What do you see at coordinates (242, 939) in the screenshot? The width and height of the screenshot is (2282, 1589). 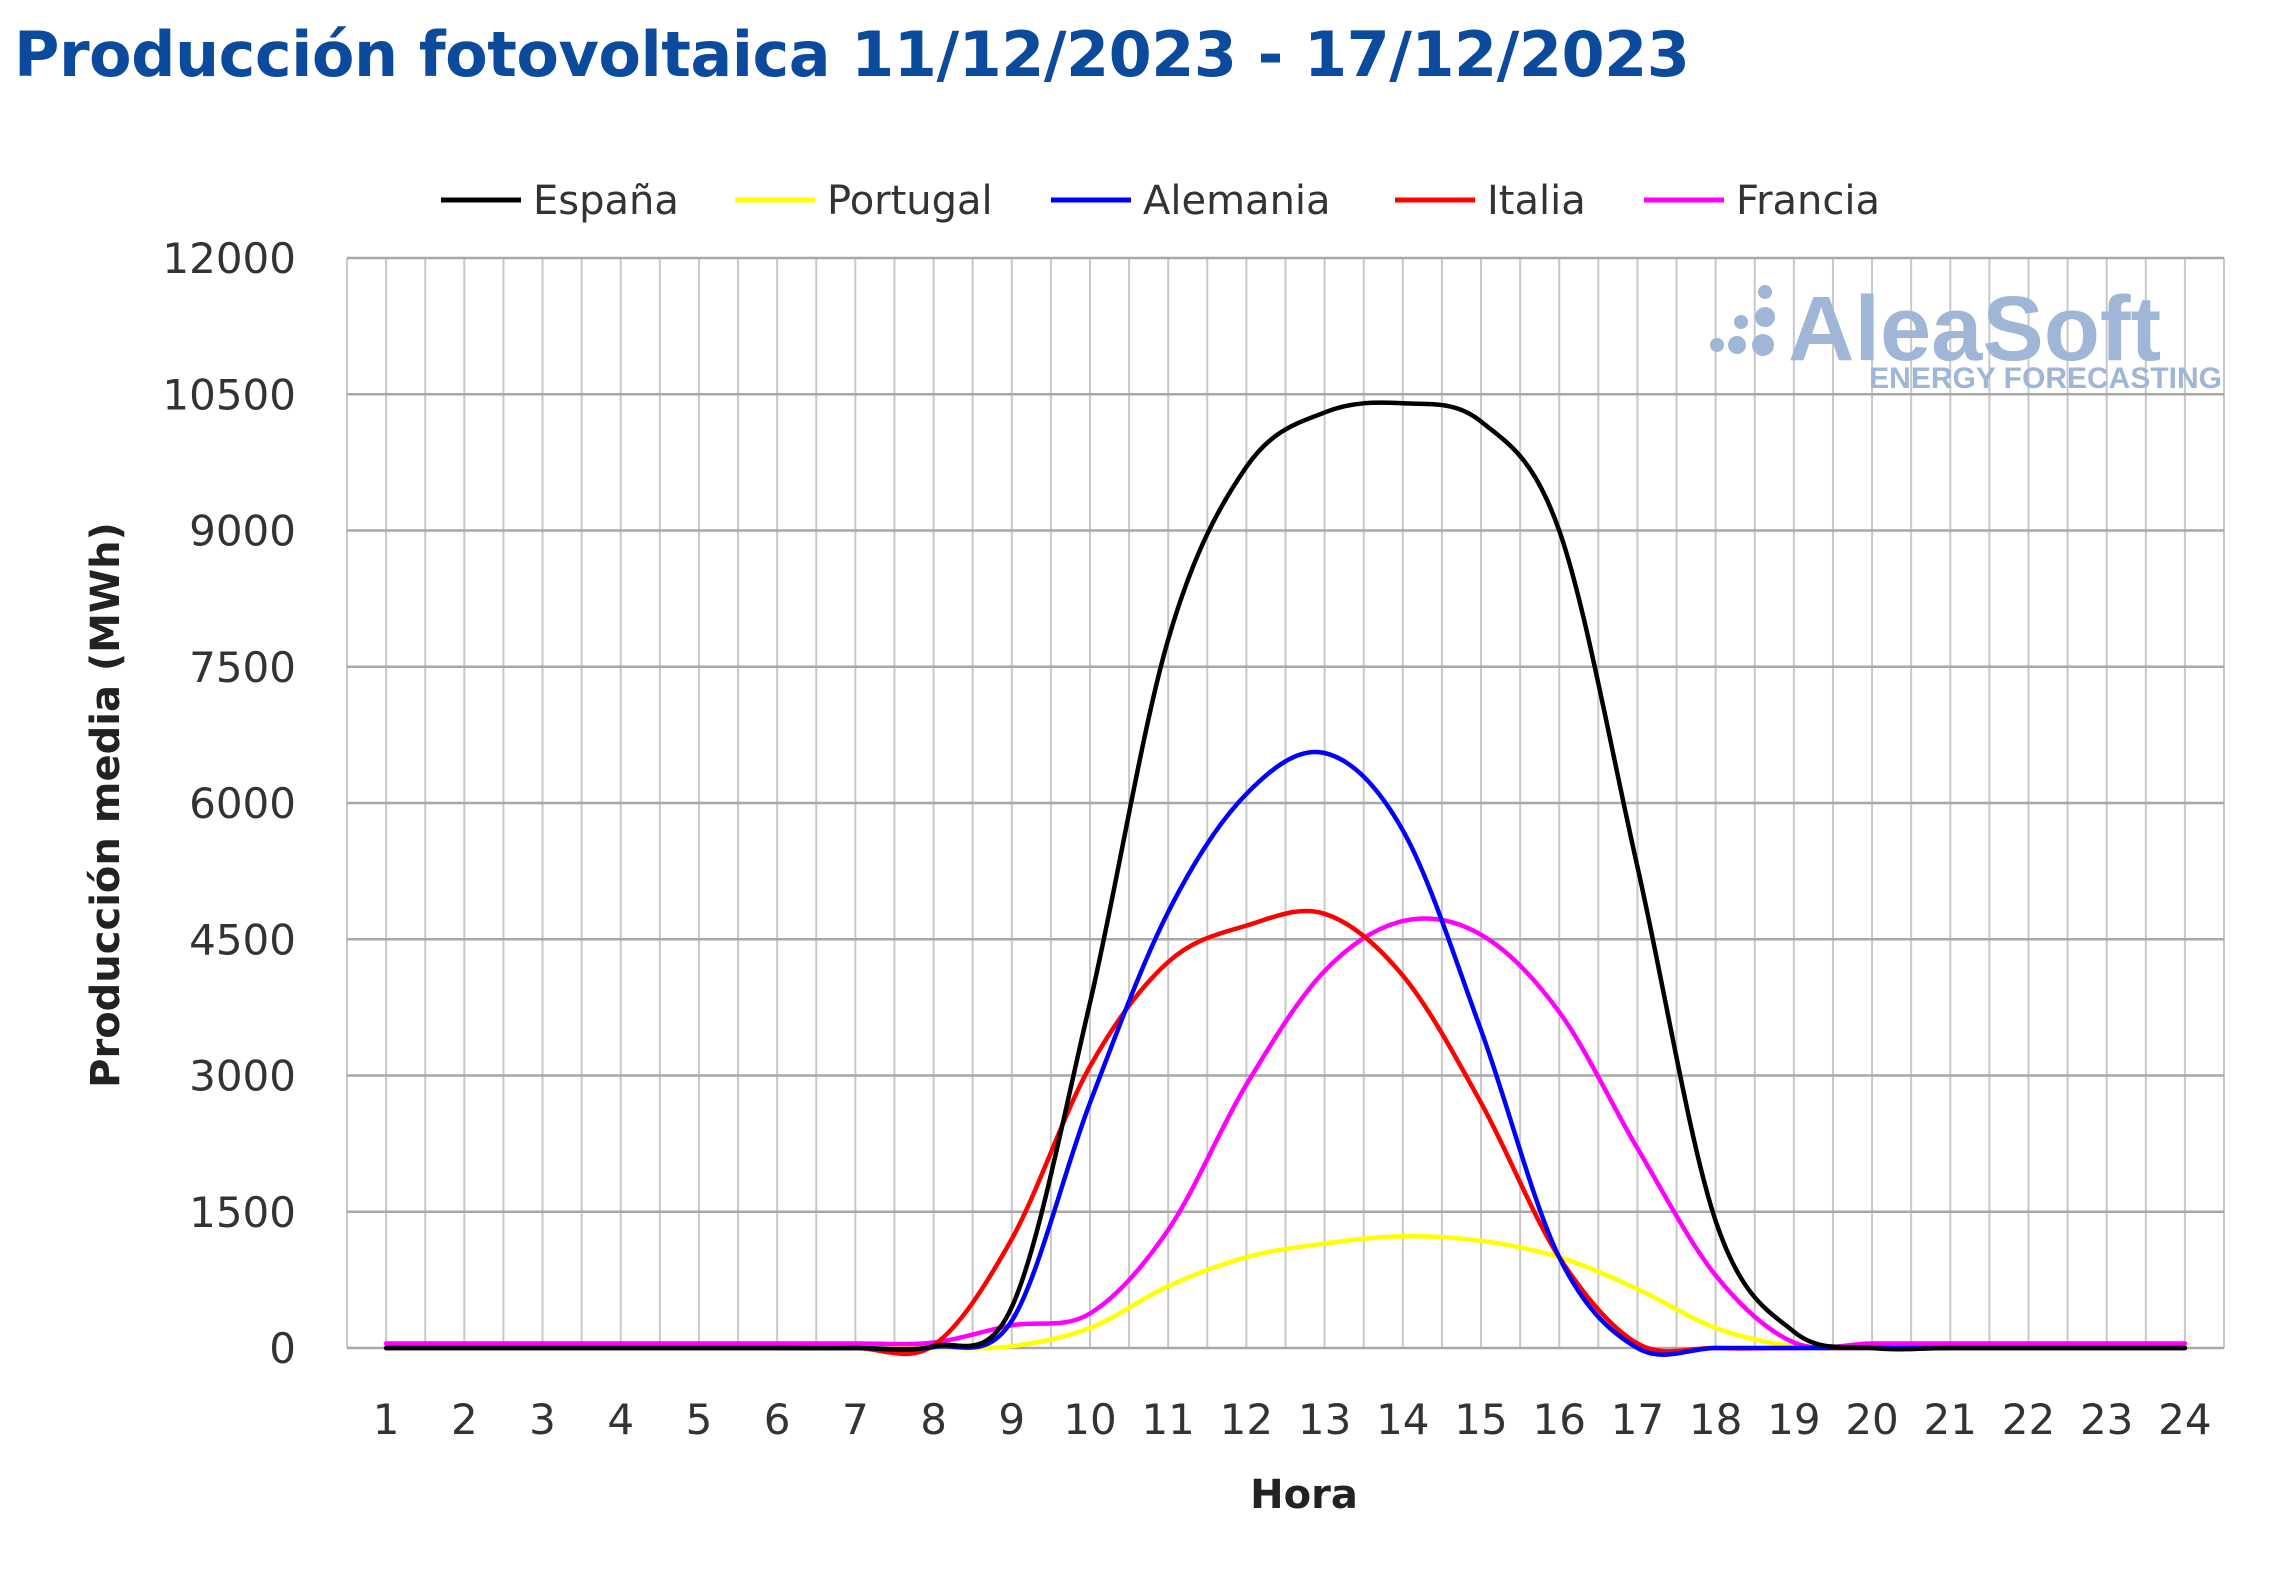 I see `y-tick-label: 4500` at bounding box center [242, 939].